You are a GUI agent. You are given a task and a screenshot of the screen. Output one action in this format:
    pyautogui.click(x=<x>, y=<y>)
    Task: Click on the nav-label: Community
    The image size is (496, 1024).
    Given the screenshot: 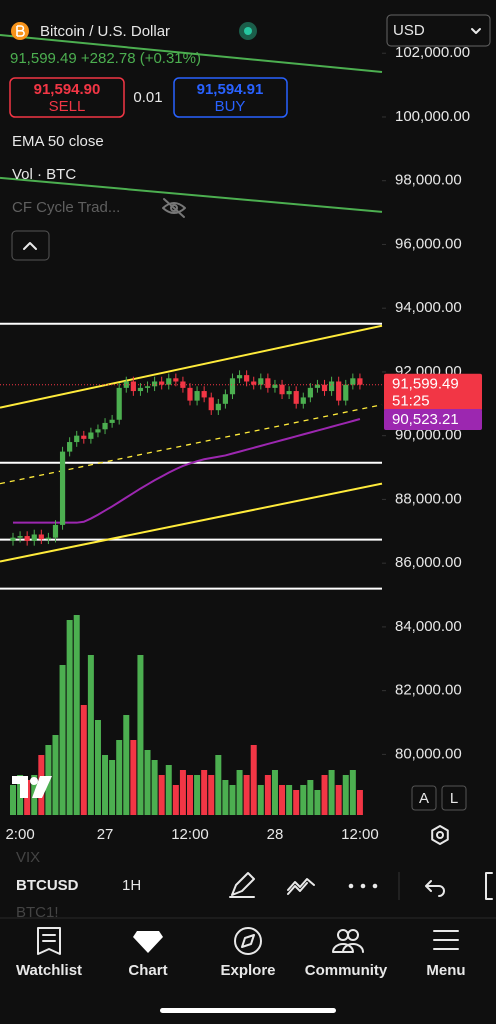 What is the action you would take?
    pyautogui.click(x=346, y=970)
    